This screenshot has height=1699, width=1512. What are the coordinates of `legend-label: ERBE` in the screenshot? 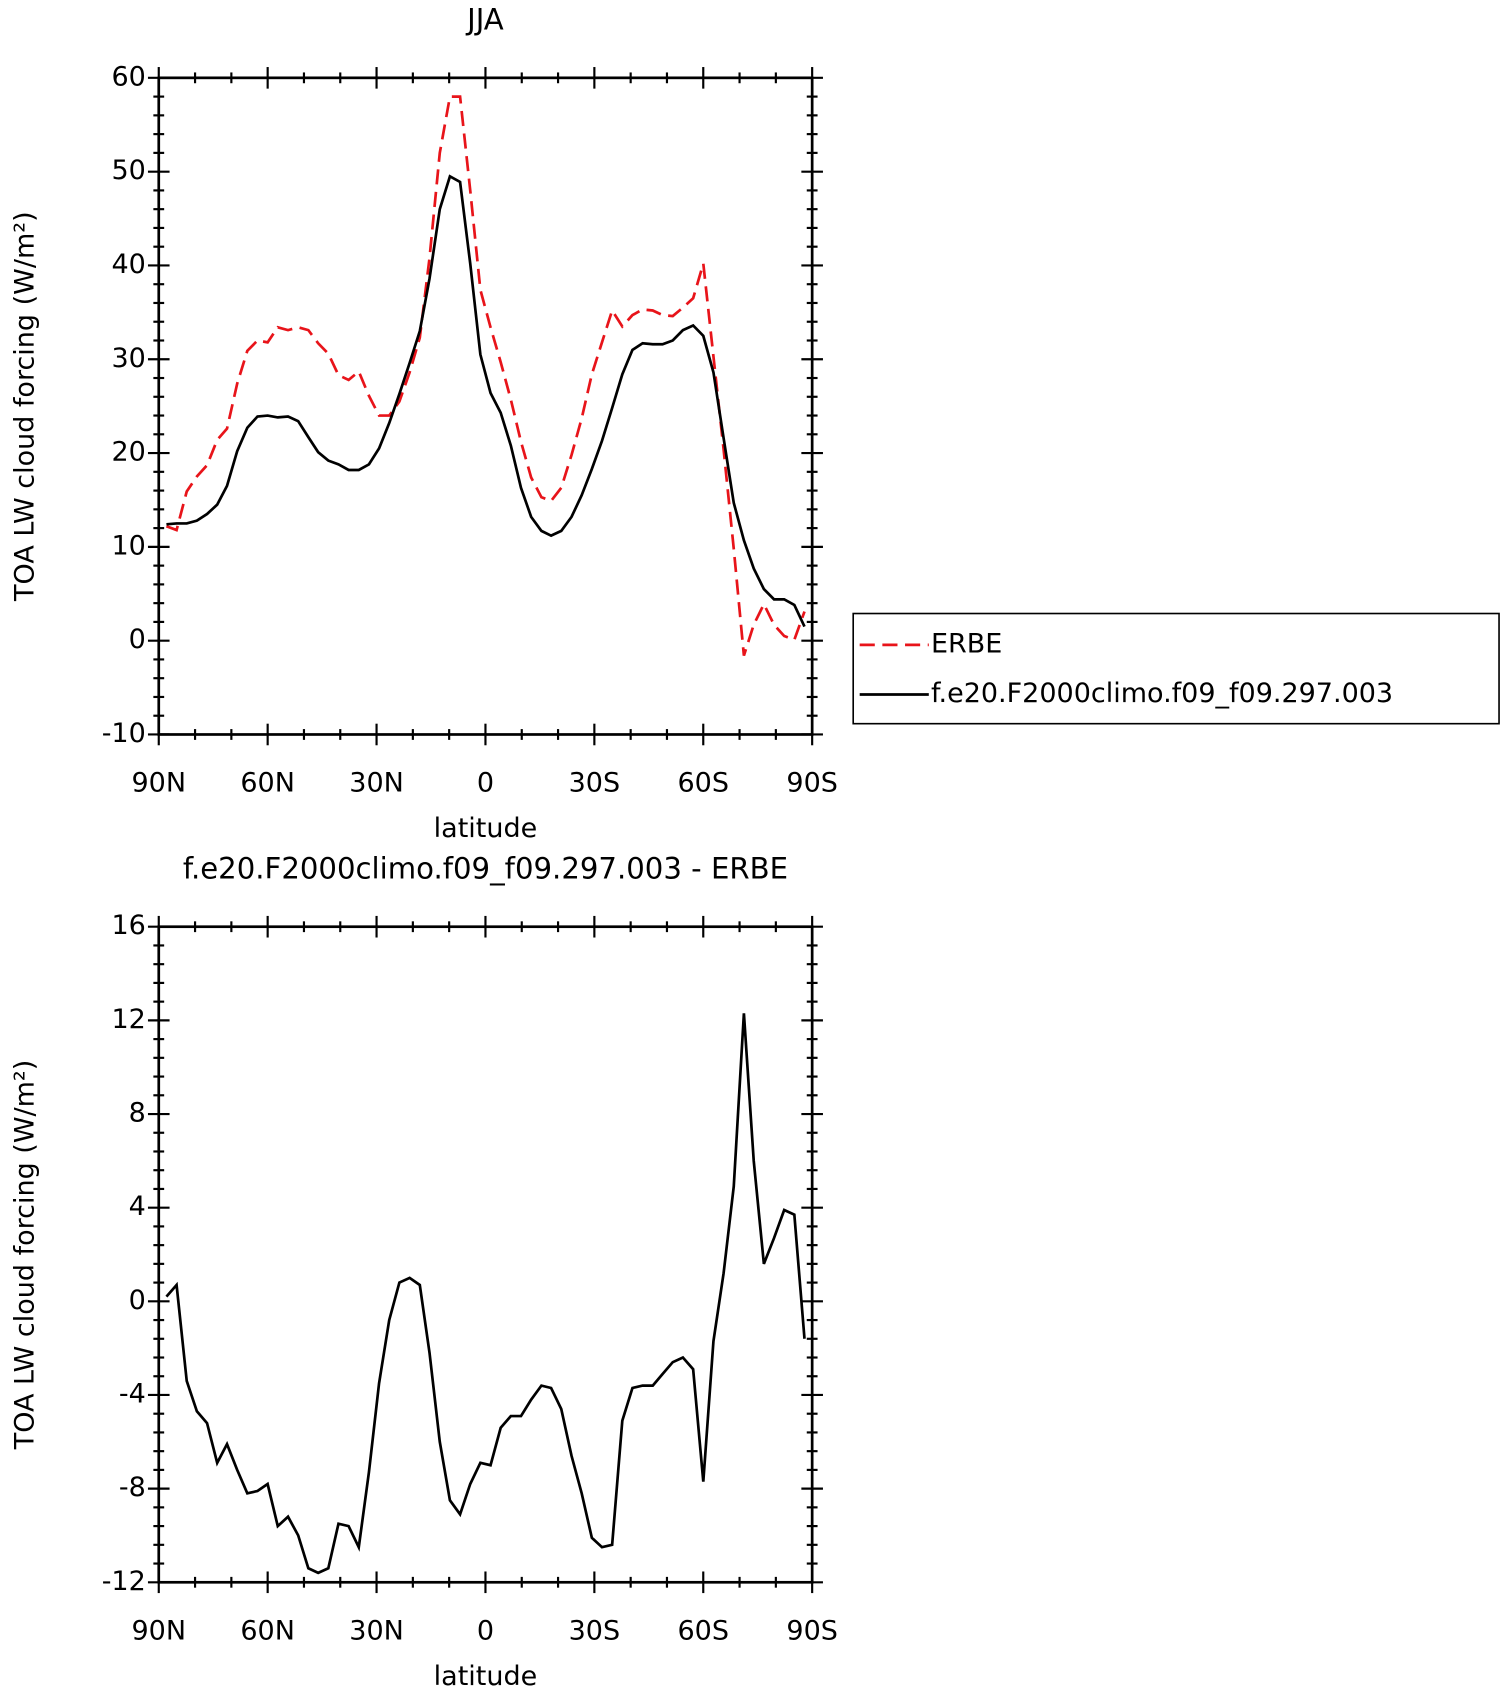 It's located at (966, 643).